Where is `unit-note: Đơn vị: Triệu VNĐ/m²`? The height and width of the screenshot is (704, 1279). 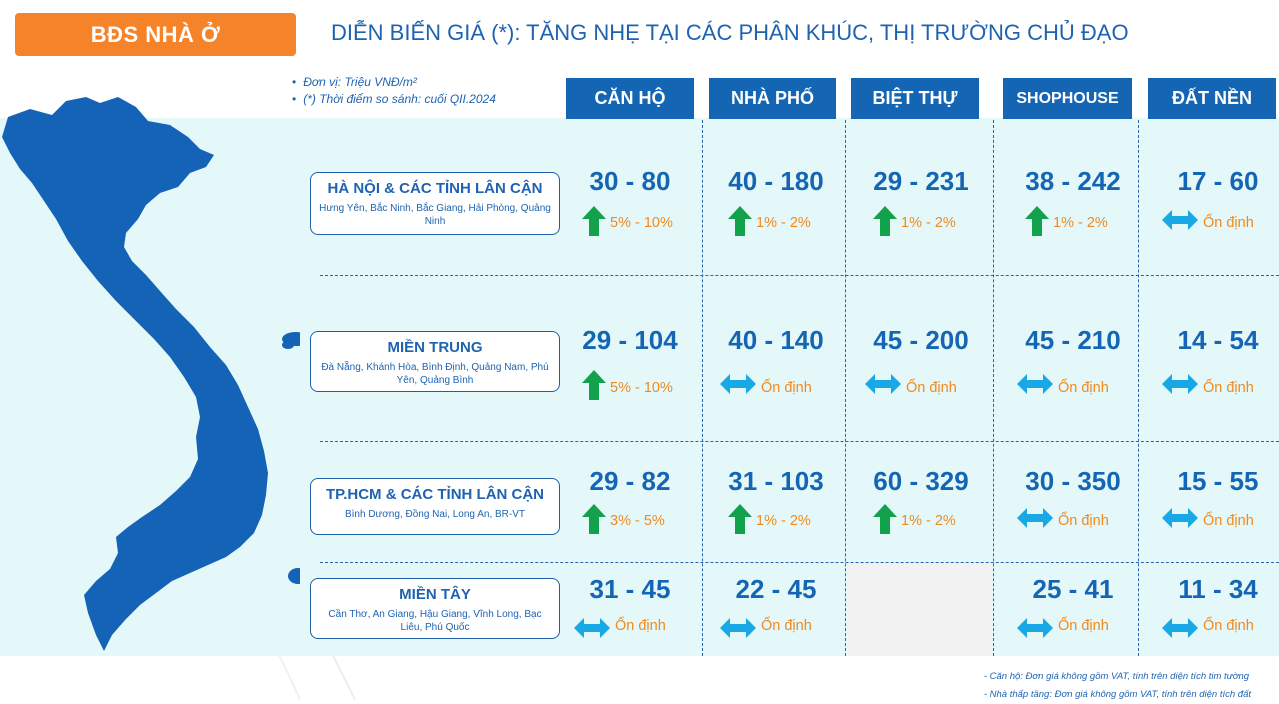
unit-note: Đơn vị: Triệu VNĐ/m² is located at coordinates (394, 82).